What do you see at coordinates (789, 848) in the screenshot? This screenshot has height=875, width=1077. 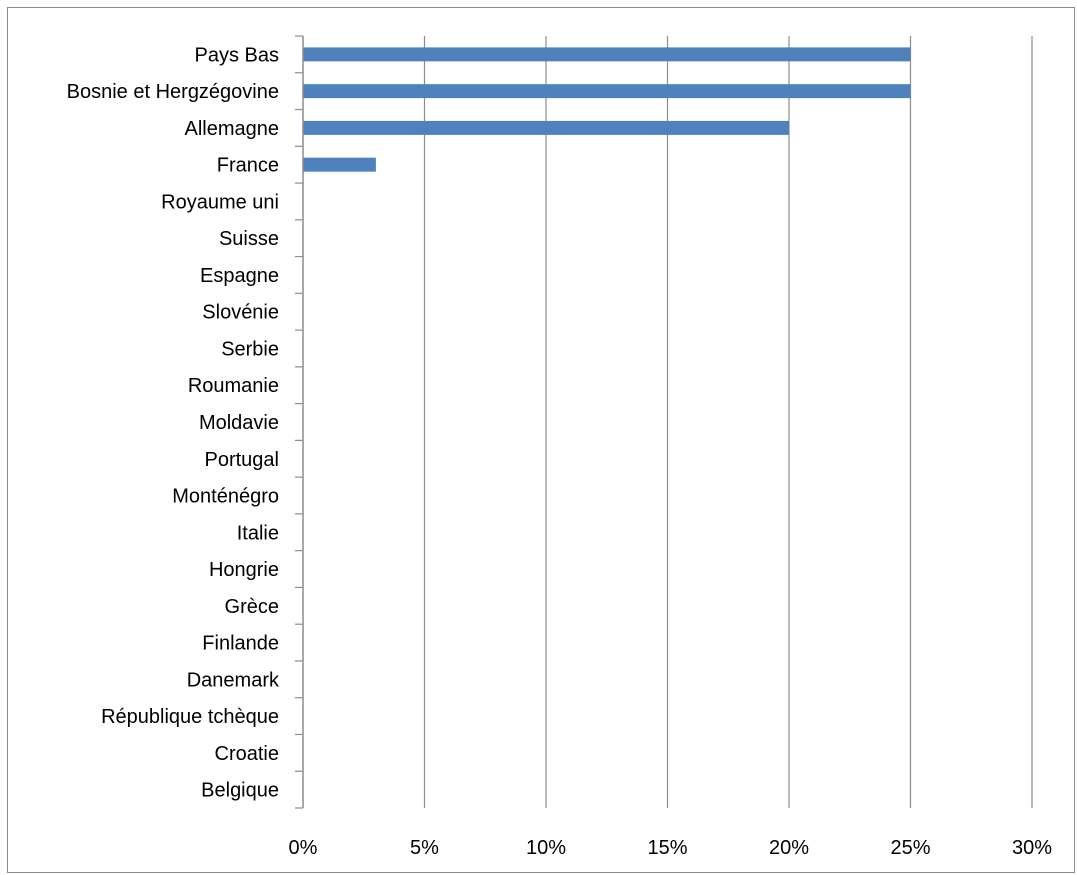 I see `x-tick-label: 20%` at bounding box center [789, 848].